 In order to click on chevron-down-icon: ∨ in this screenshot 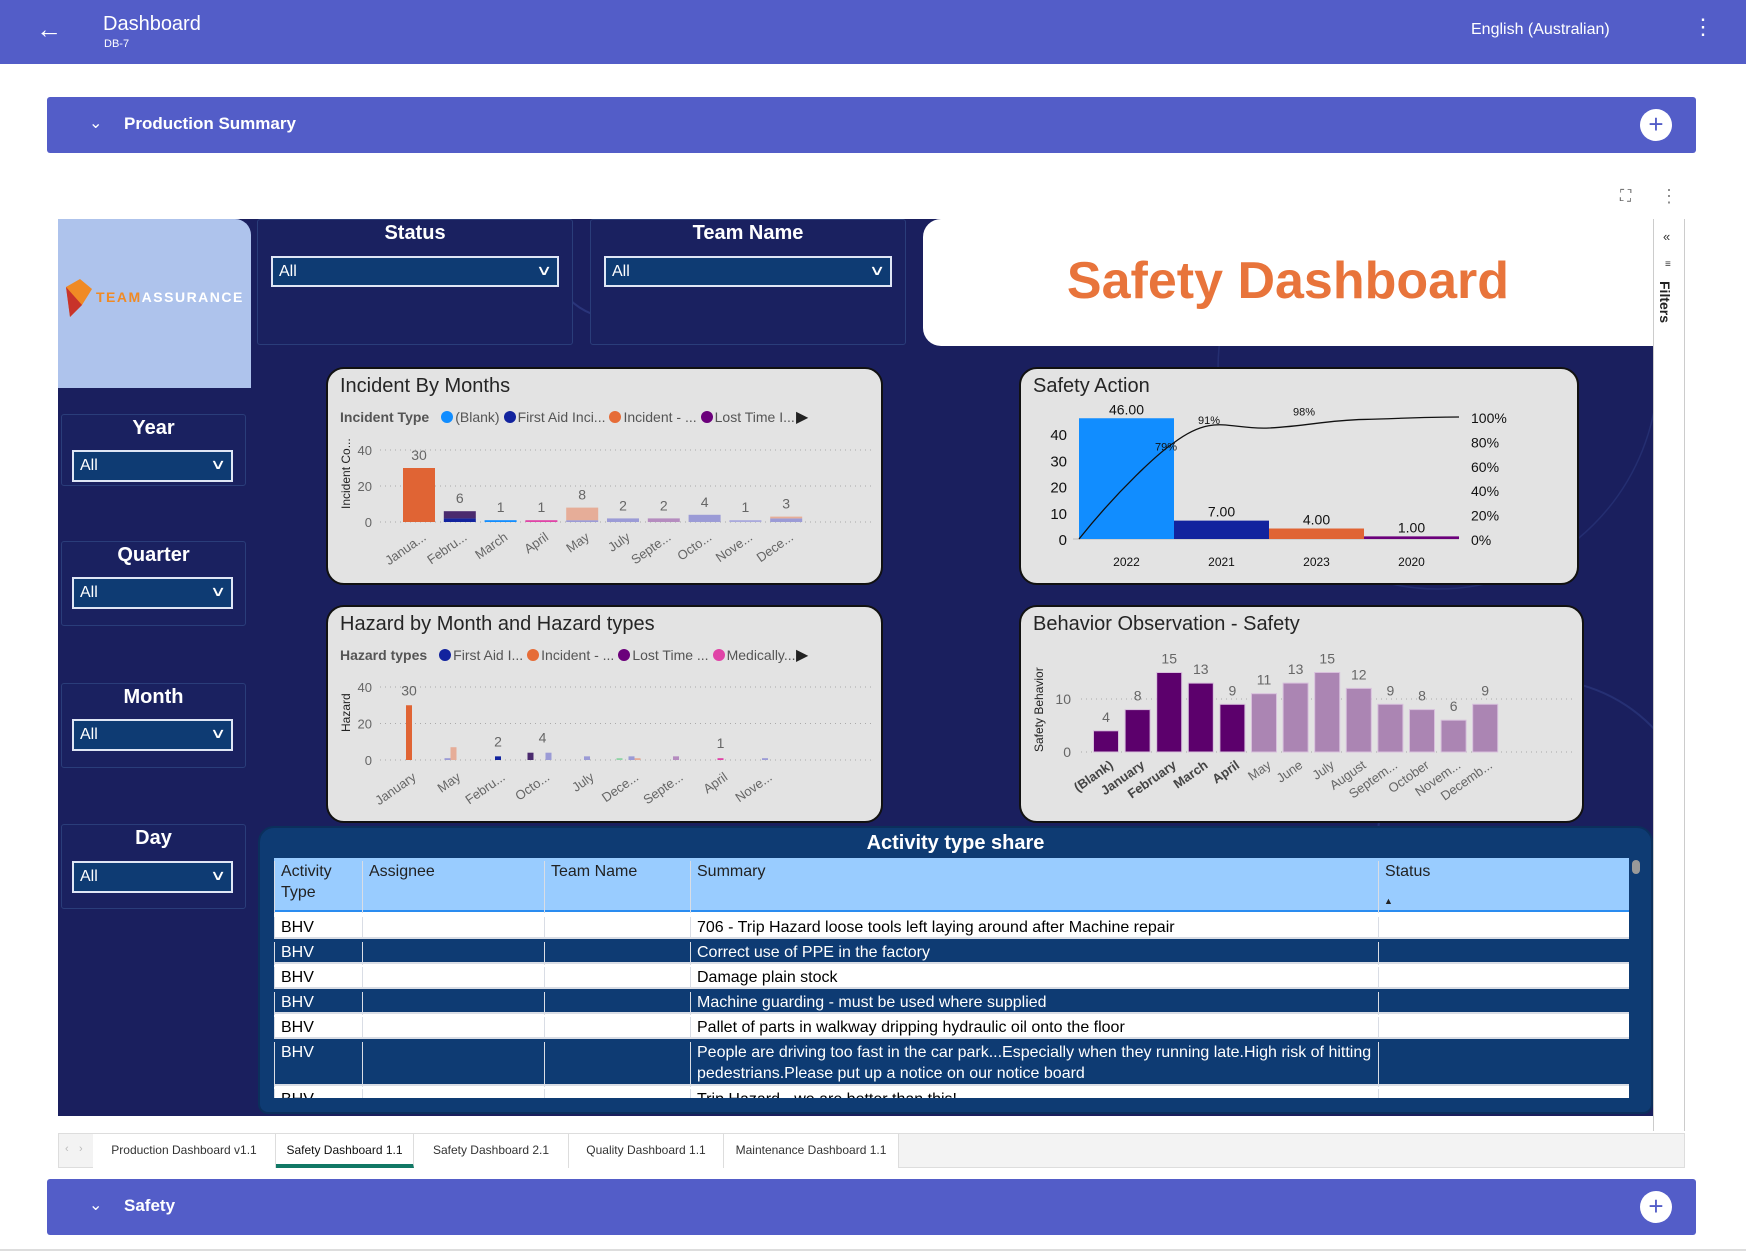, I will do `click(218, 464)`.